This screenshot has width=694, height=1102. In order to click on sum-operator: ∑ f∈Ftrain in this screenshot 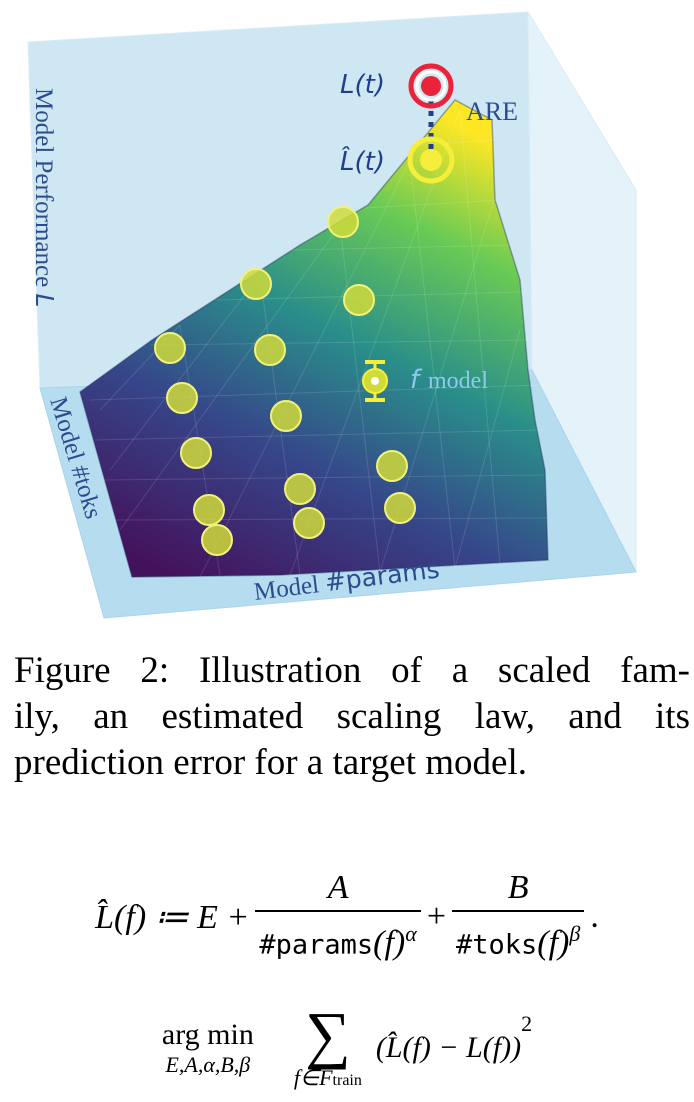, I will do `click(328, 1045)`.